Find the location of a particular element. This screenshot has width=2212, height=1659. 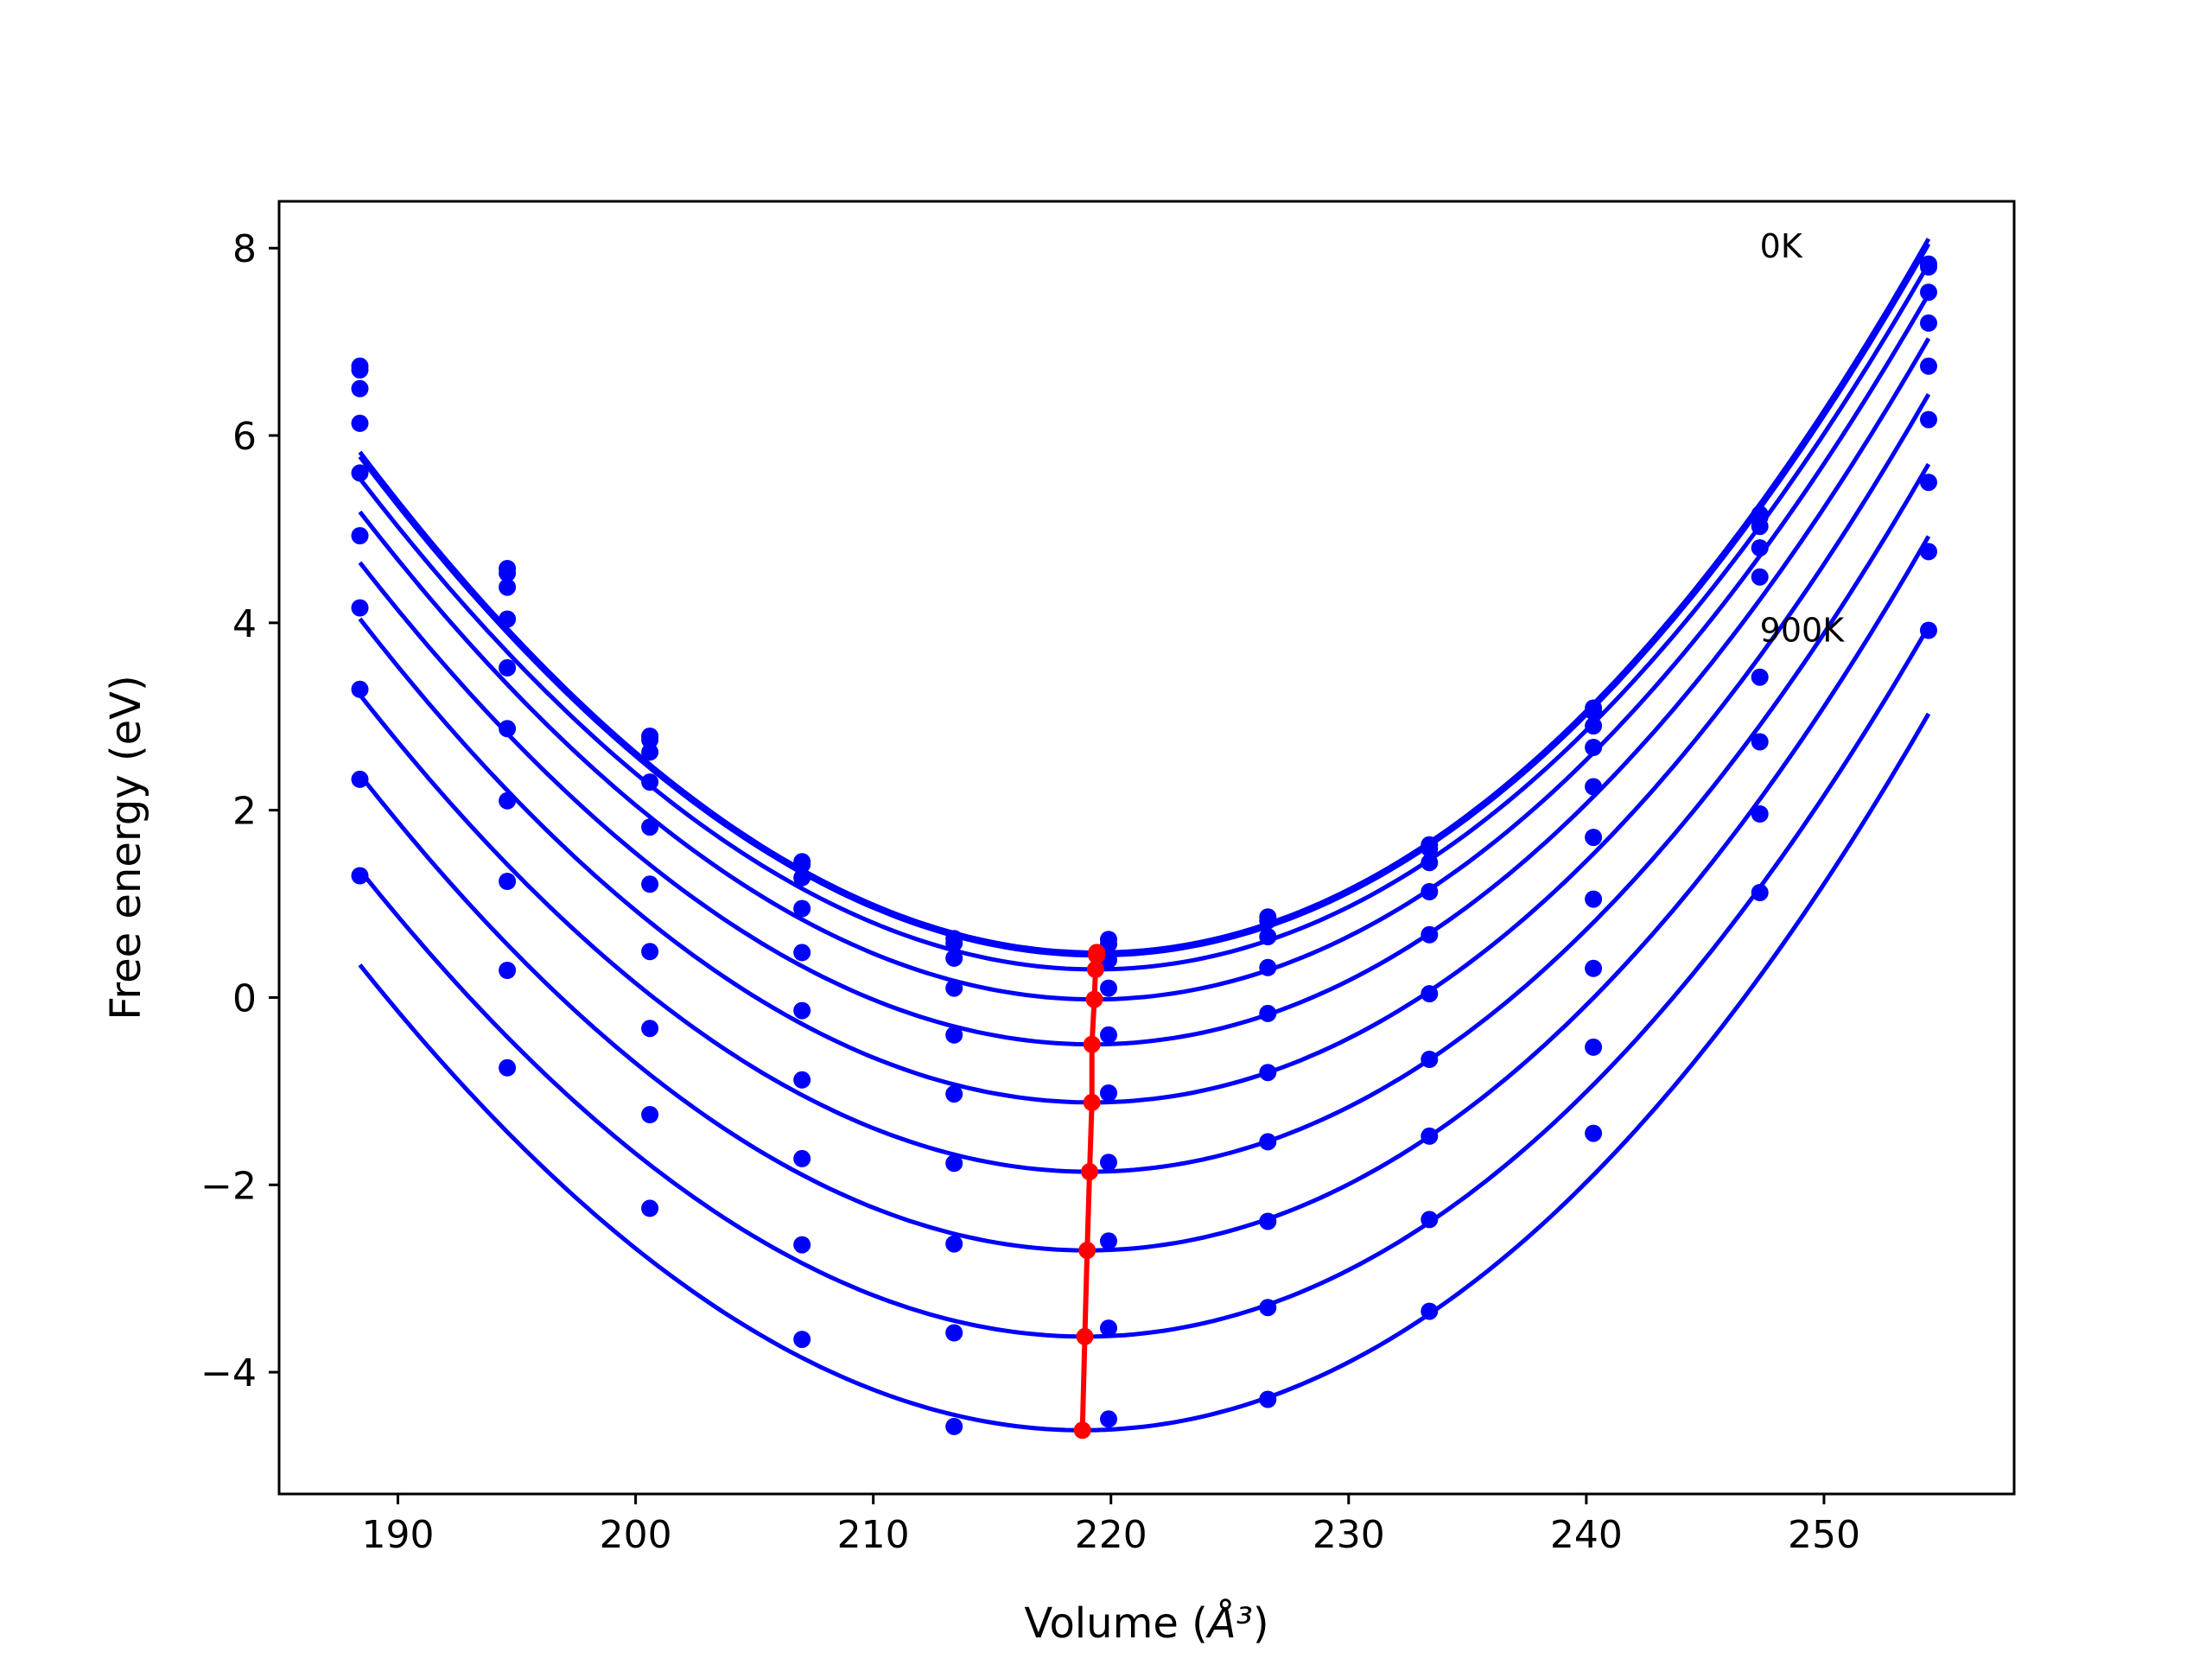

x-axis-label-unit: Å³ is located at coordinates (1229, 1623).